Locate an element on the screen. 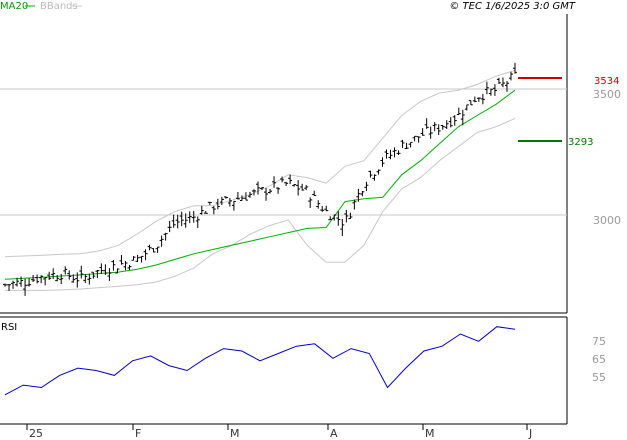 The width and height of the screenshot is (627, 440). y-tick-3000: 3000 is located at coordinates (607, 220).